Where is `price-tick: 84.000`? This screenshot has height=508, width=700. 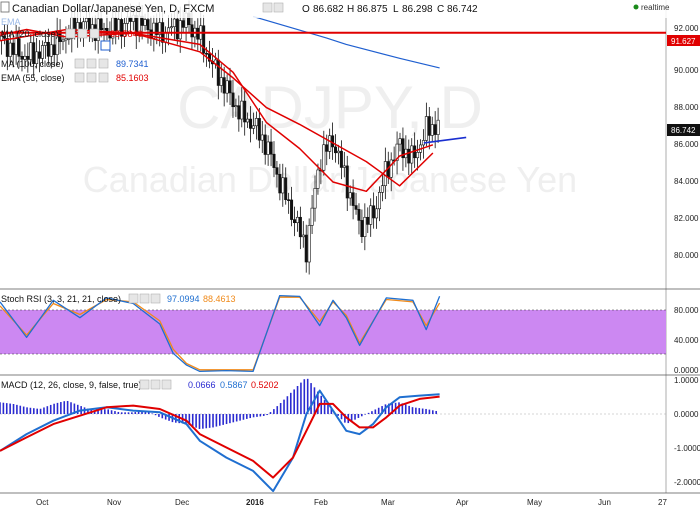
price-tick: 84.000 is located at coordinates (686, 181).